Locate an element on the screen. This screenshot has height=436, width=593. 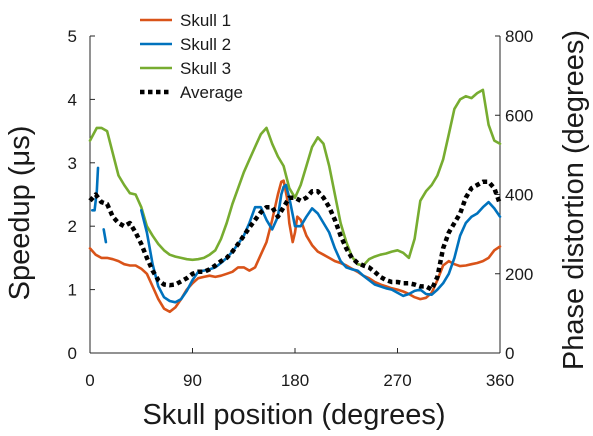
x-tick-label: 360 is located at coordinates (500, 380).